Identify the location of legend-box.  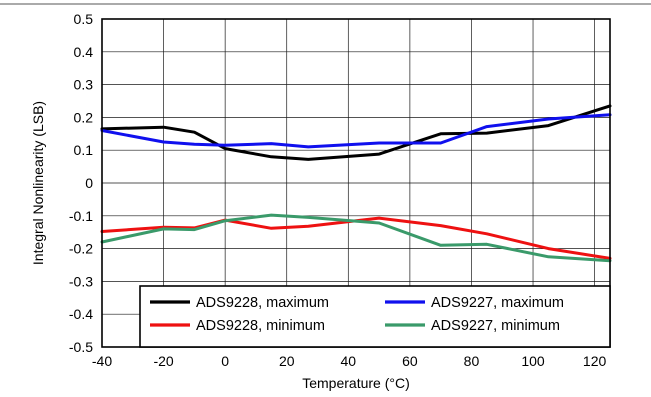
(375, 316).